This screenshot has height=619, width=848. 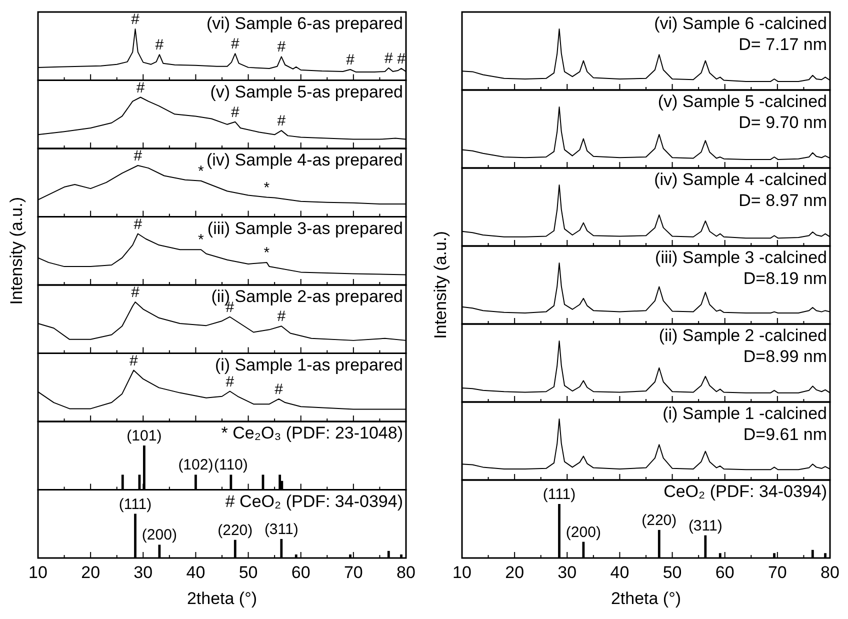 I want to click on annotation: D=8.99 nm, so click(x=785, y=356).